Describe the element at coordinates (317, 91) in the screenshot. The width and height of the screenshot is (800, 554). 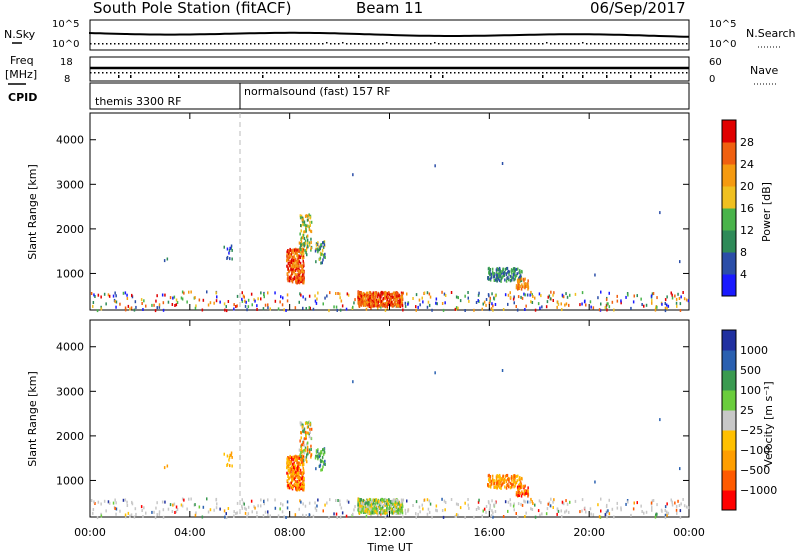
I see `cpid-segment-2: normalsound (fast) 157 RF` at that location.